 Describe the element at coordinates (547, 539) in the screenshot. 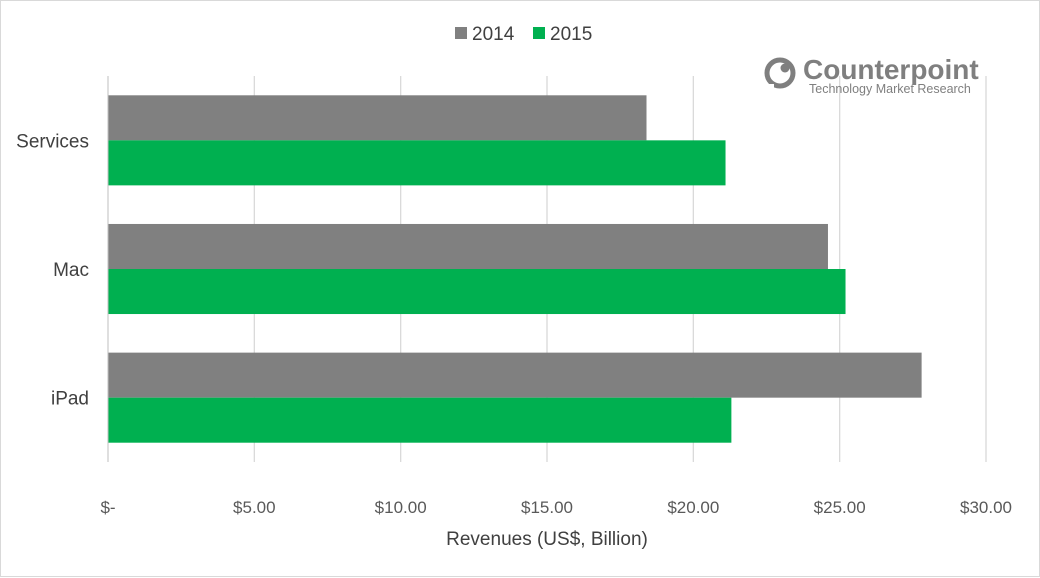

I see `x-axis-title: Revenues (US$, Billion)` at that location.